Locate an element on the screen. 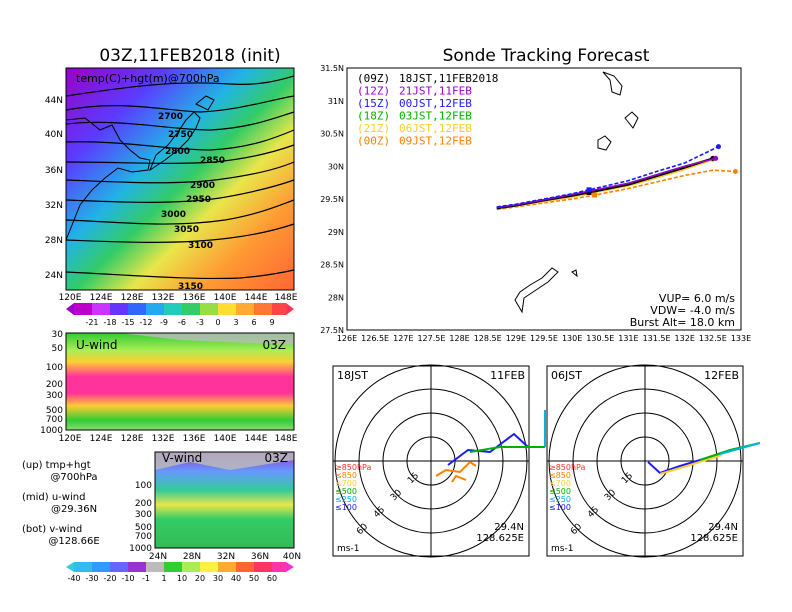 The height and width of the screenshot is (612, 792). hodograph-lat: 29.4N is located at coordinates (509, 527).